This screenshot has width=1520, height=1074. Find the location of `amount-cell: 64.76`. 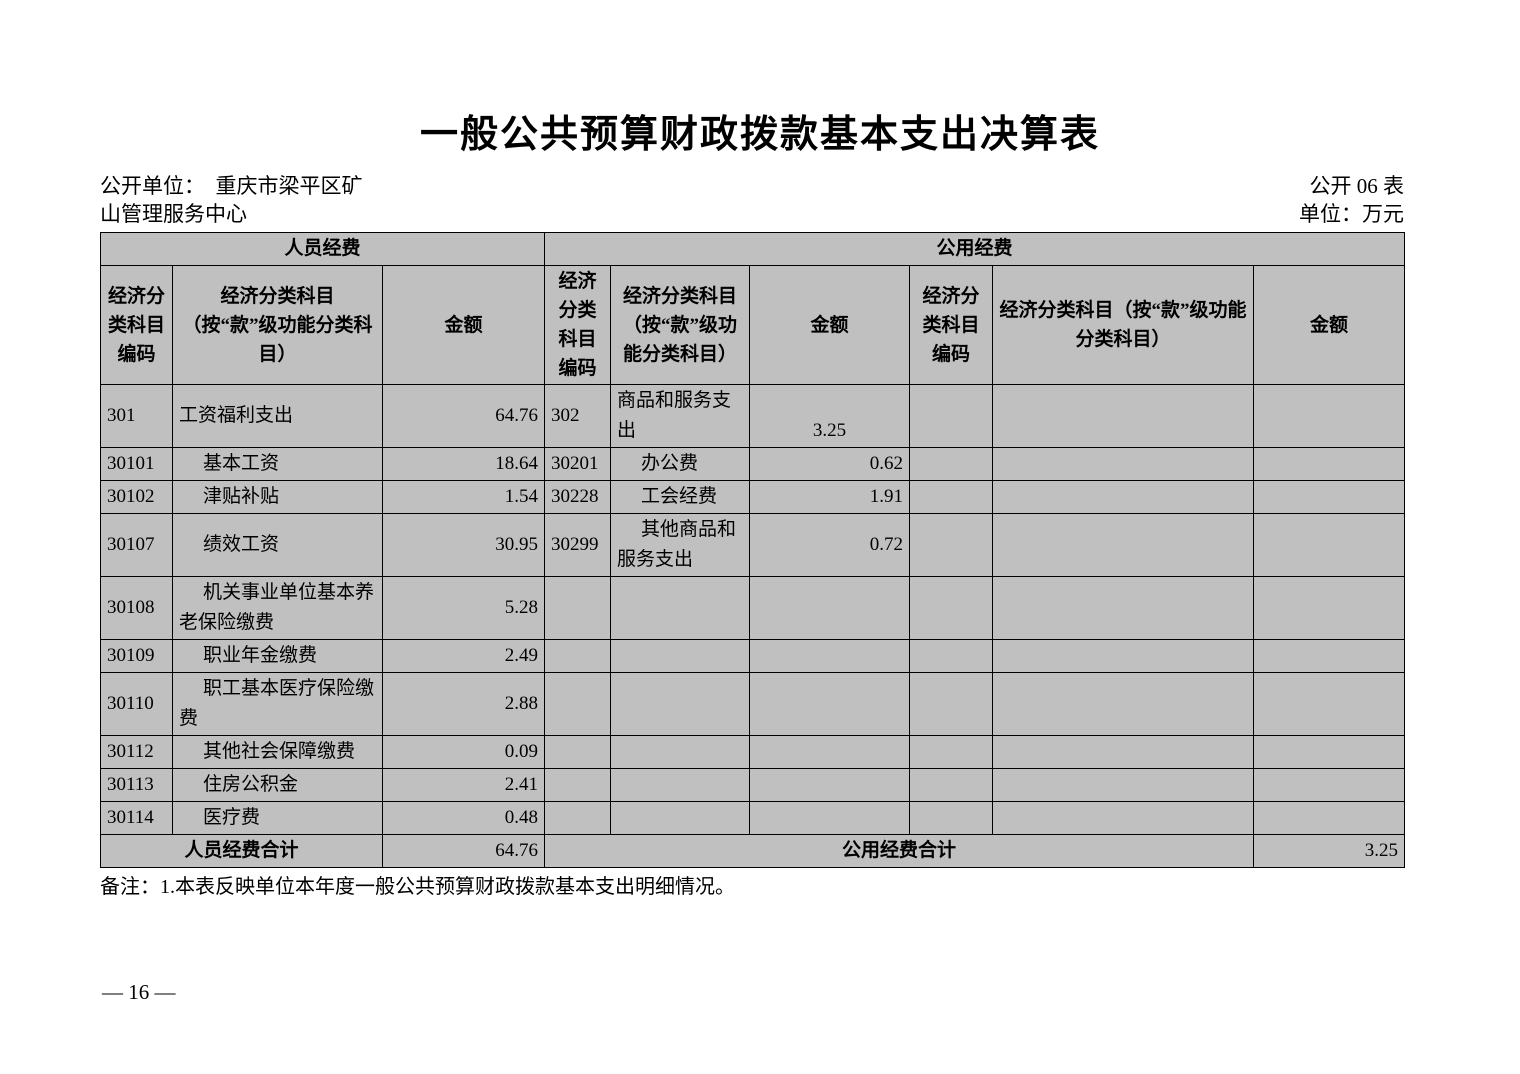

amount-cell: 64.76 is located at coordinates (463, 416).